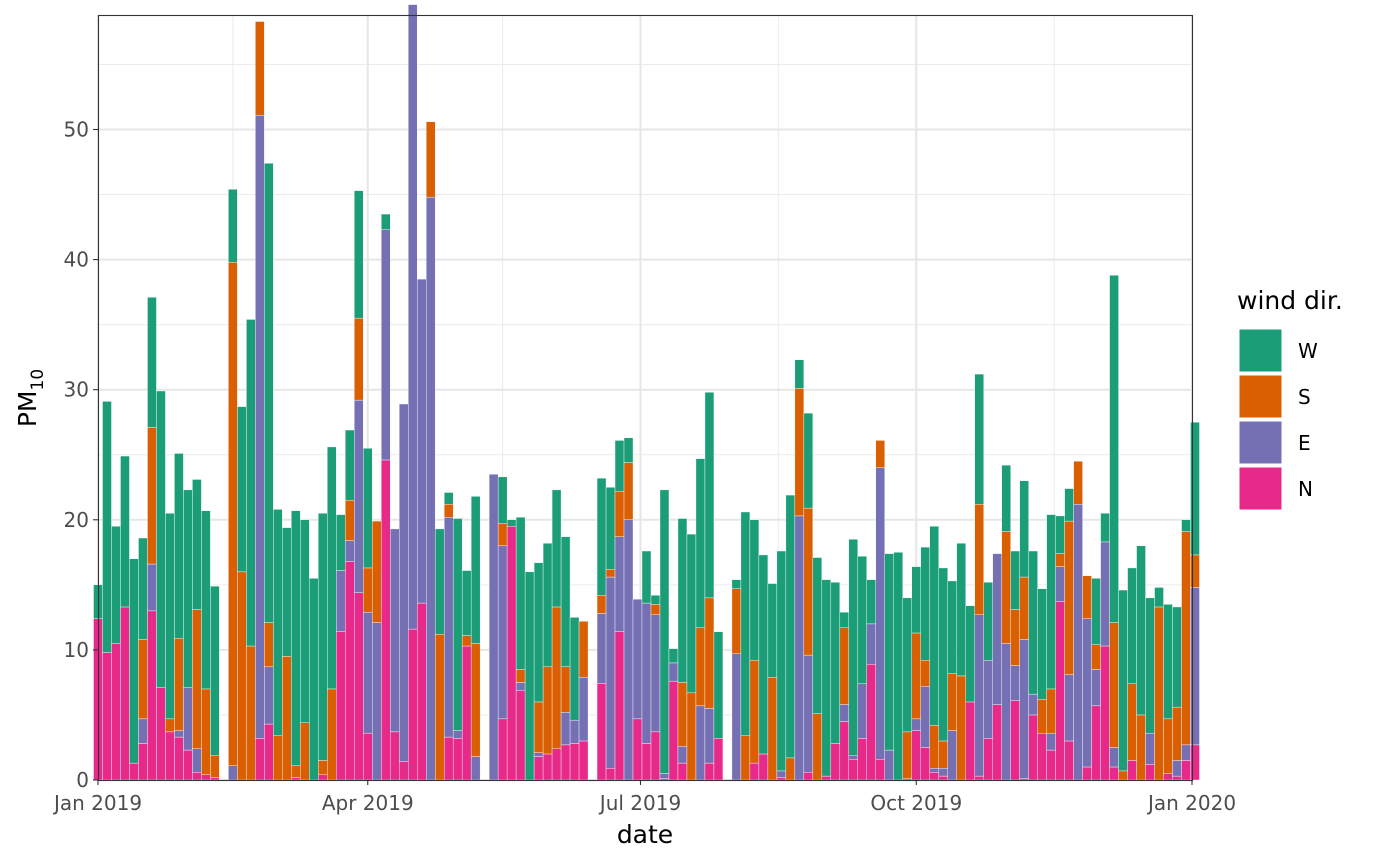 Image resolution: width=1400 pixels, height=865 pixels. Describe the element at coordinates (1275, 488) in the screenshot. I see `legend-item-N: N` at that location.